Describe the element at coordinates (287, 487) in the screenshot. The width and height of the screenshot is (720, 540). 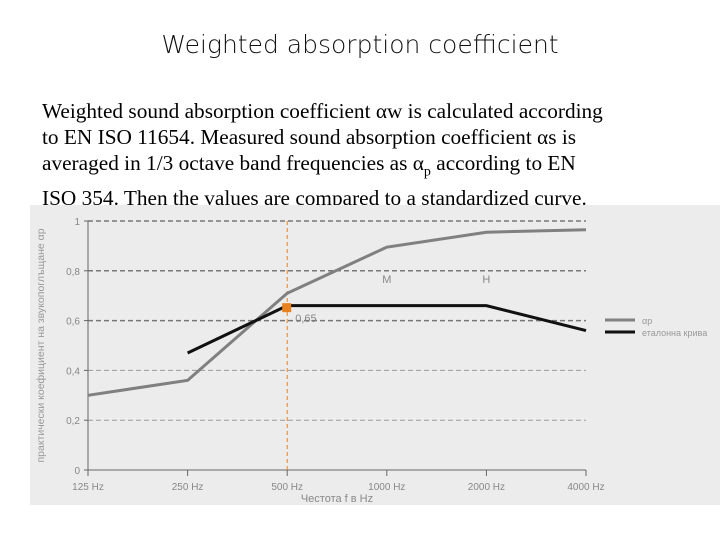
I see `x-tick-label: 500 Hz` at that location.